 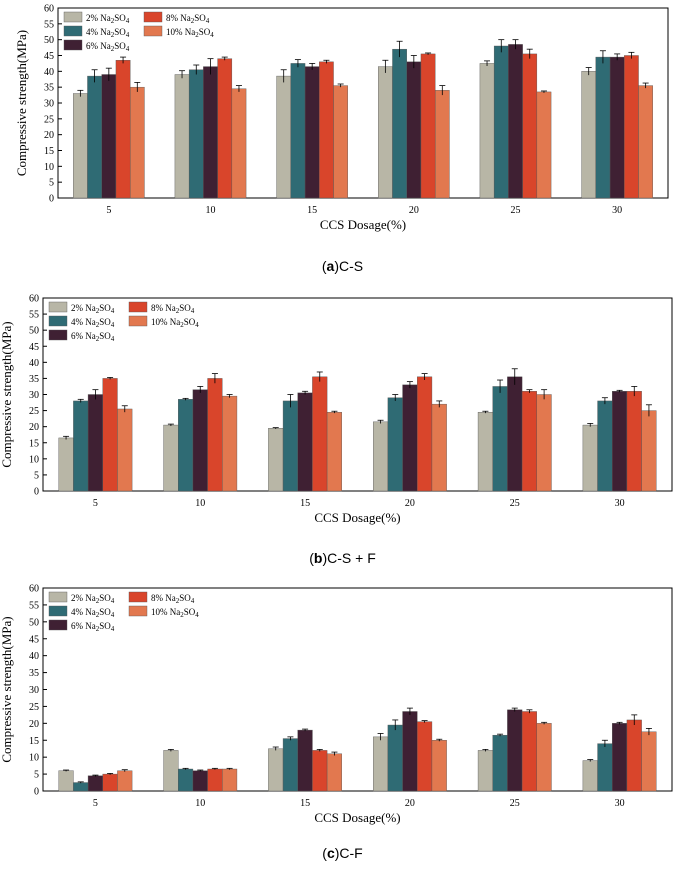 What do you see at coordinates (351, 266) in the screenshot?
I see `caption-text-a: C-S` at bounding box center [351, 266].